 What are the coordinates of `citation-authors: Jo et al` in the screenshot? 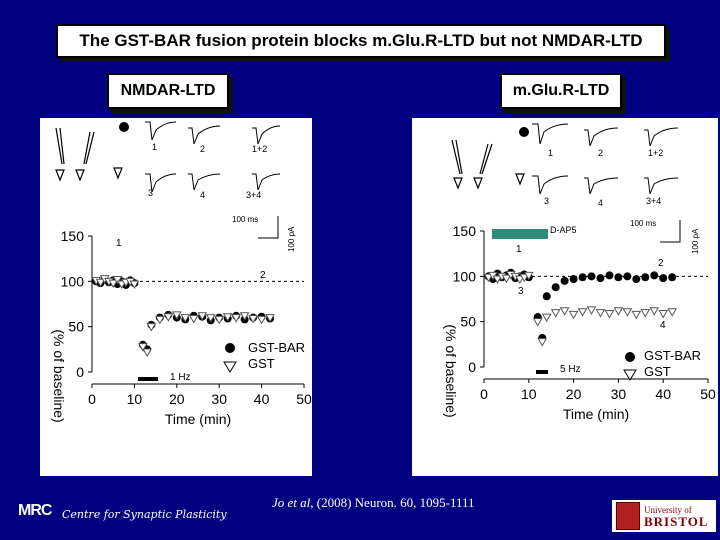 It's located at (291, 502).